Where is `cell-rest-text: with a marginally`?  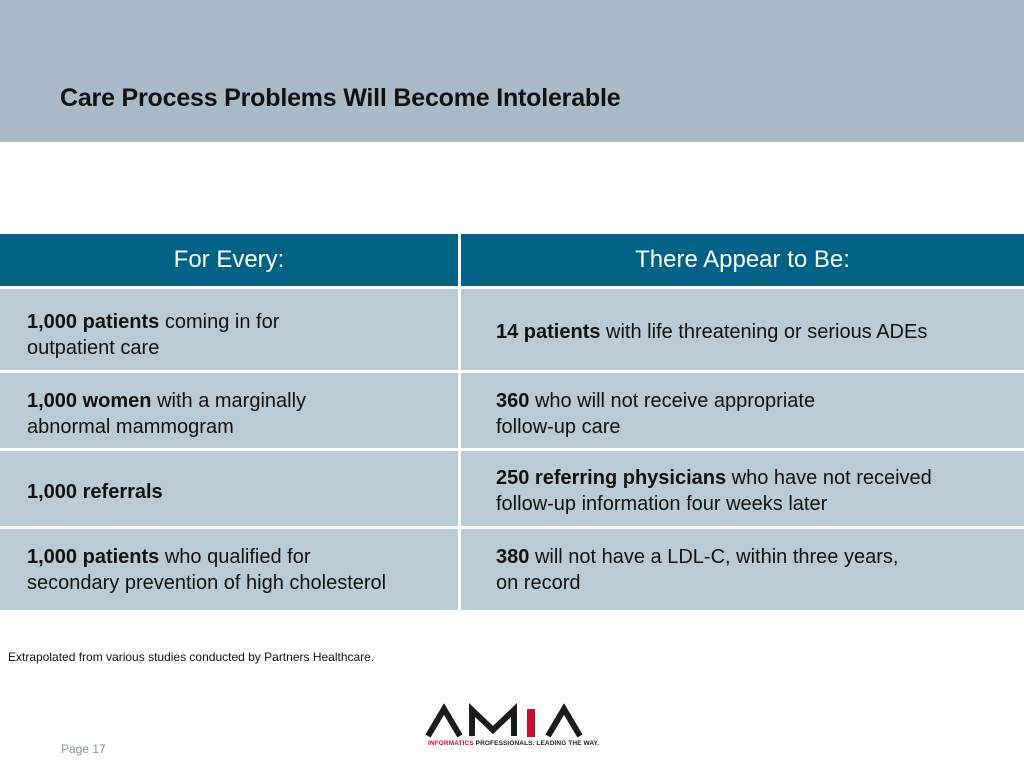 cell-rest-text: with a marginally is located at coordinates (232, 401).